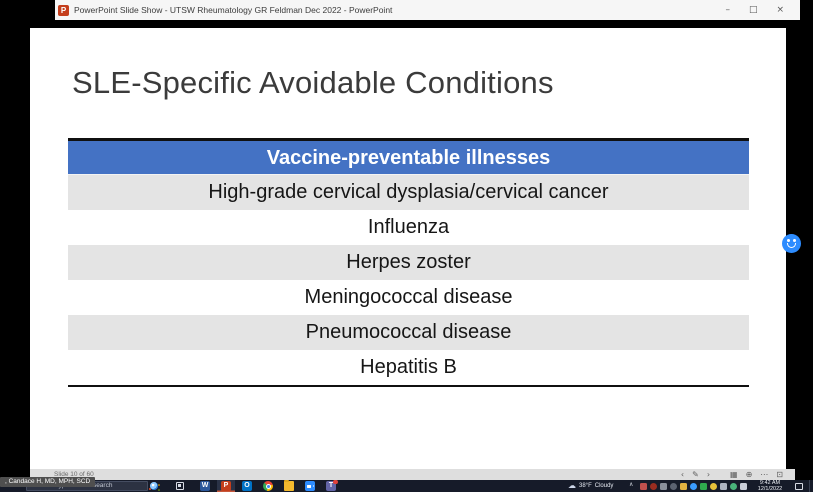  Describe the element at coordinates (154, 486) in the screenshot. I see `cortana-icon` at that location.